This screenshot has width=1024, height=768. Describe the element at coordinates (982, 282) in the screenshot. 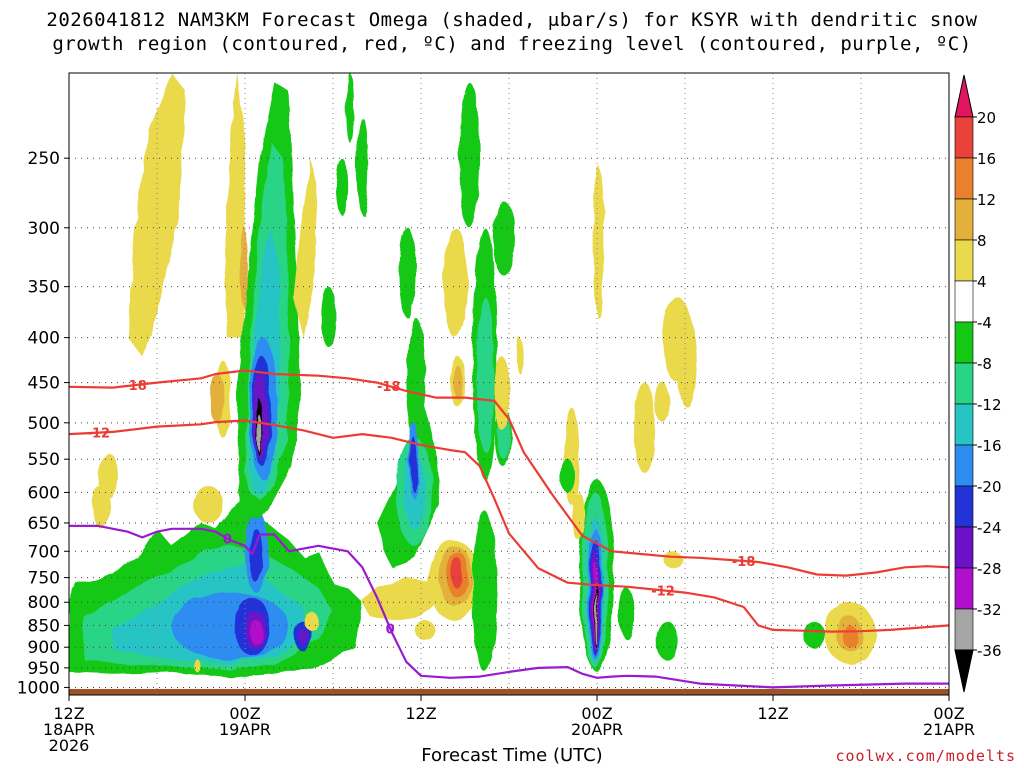

I see `colorbar-label: 4` at that location.